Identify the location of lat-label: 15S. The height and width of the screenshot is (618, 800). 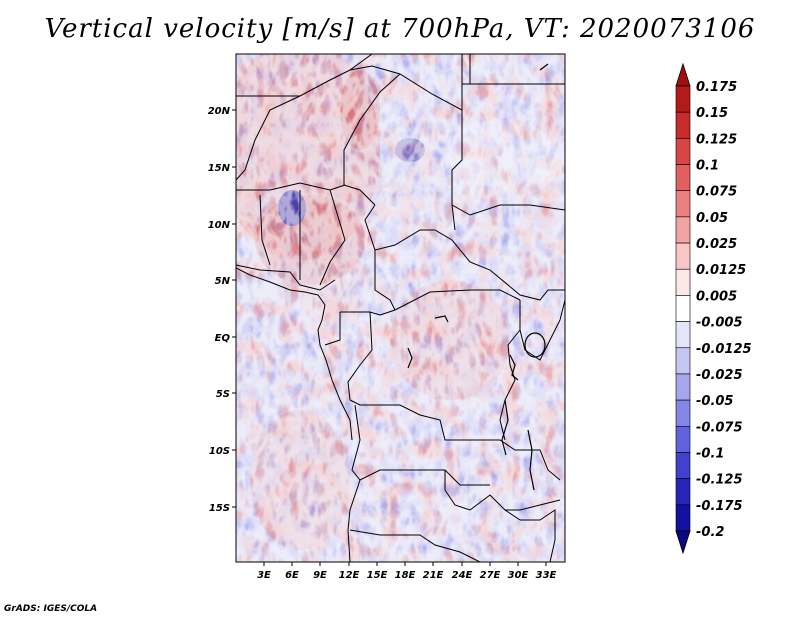
(219, 508).